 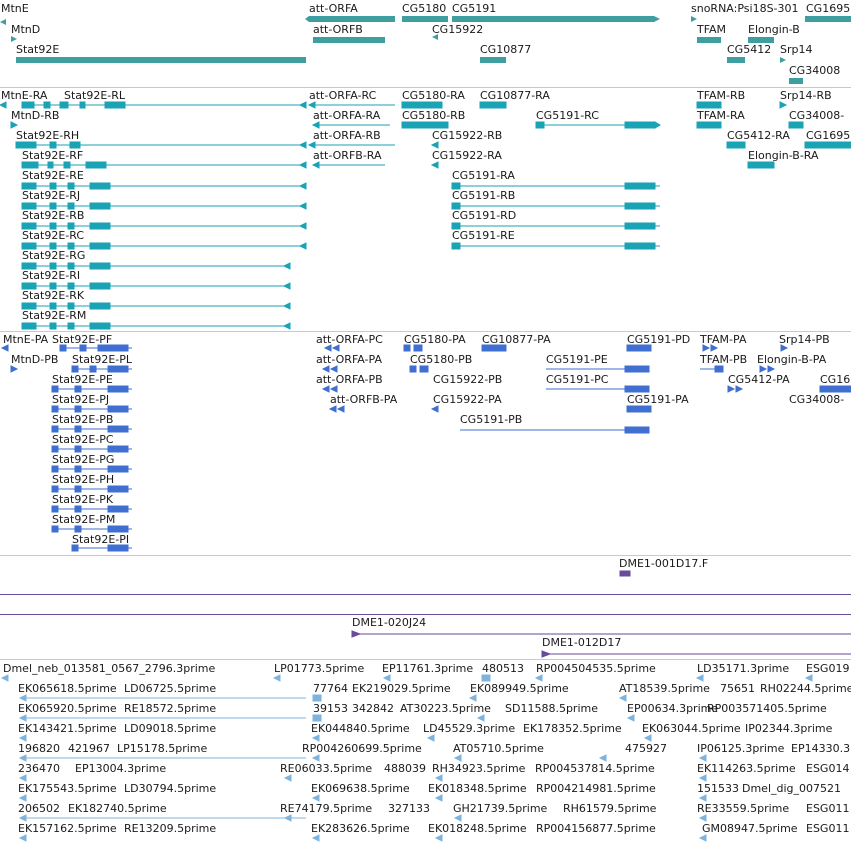 What do you see at coordinates (596, 828) in the screenshot?
I see `est-label: RP004156877.5prime` at bounding box center [596, 828].